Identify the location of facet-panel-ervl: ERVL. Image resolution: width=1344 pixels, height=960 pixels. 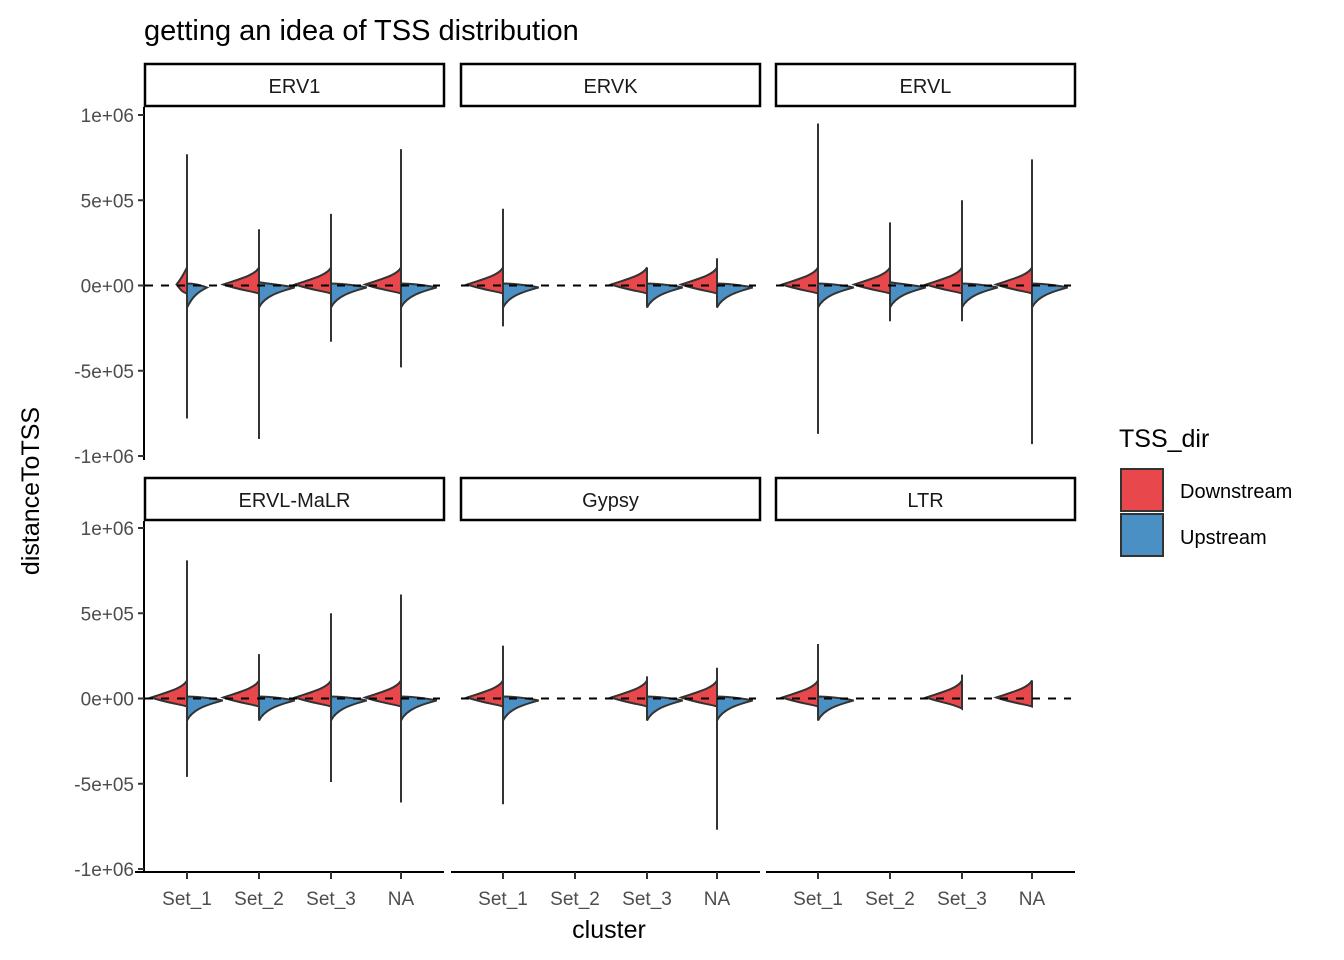
(925, 253).